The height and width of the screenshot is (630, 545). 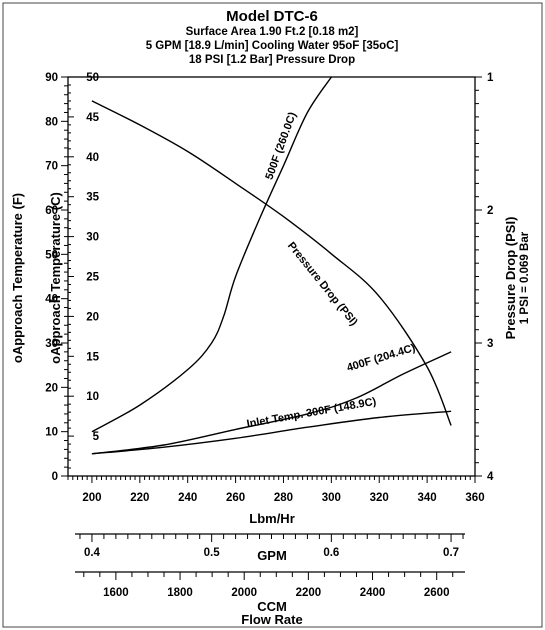 What do you see at coordinates (272, 518) in the screenshot?
I see `x-axis-label: Lbm/Hr` at bounding box center [272, 518].